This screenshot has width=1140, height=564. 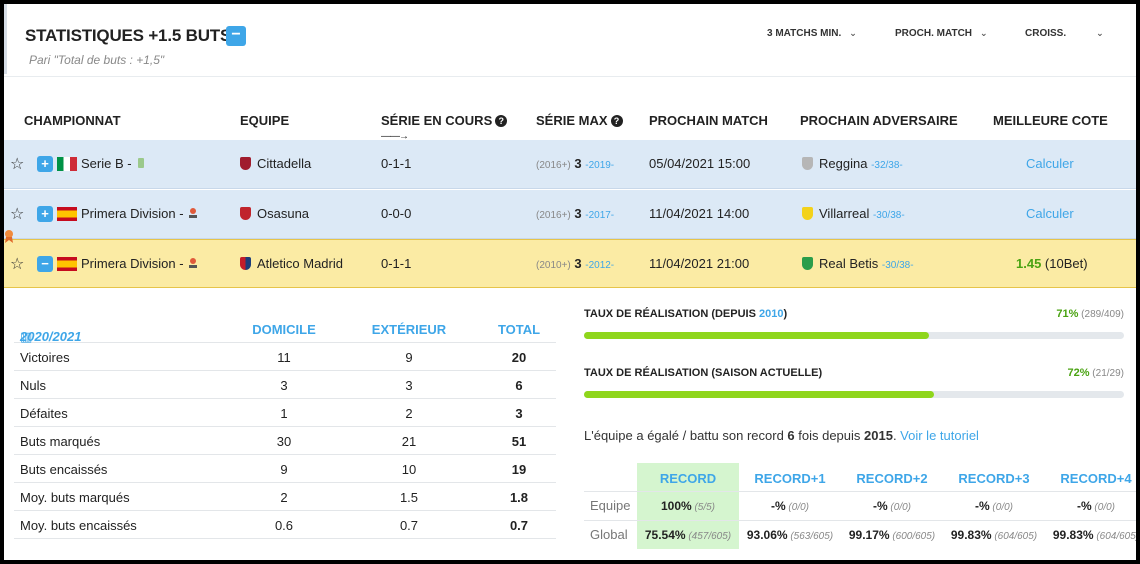 I want to click on collapse-button: −, so click(x=236, y=36).